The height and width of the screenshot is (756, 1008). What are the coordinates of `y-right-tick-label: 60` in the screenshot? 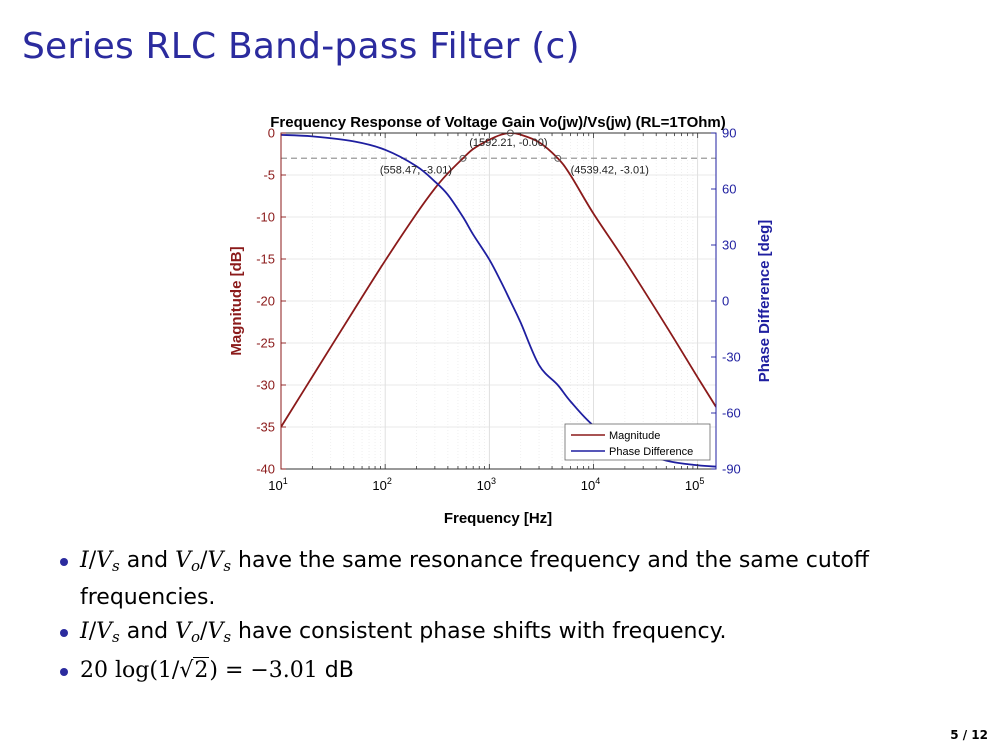 It's located at (729, 189).